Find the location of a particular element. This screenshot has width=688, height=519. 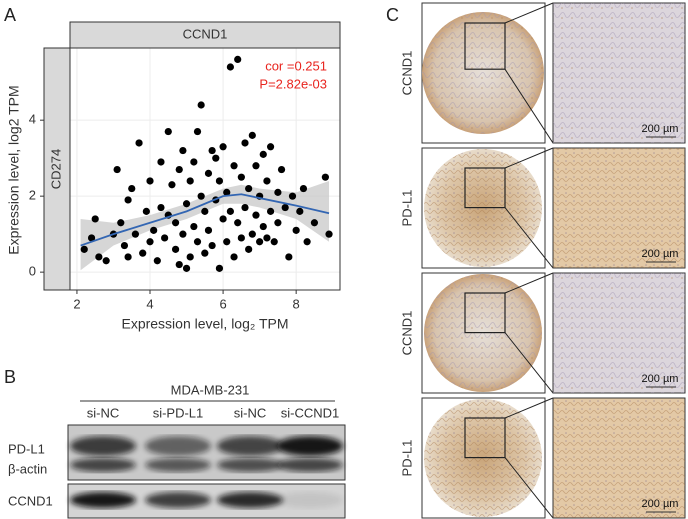

x-axis-label: Expression level, log₂ TPM is located at coordinates (204, 324).